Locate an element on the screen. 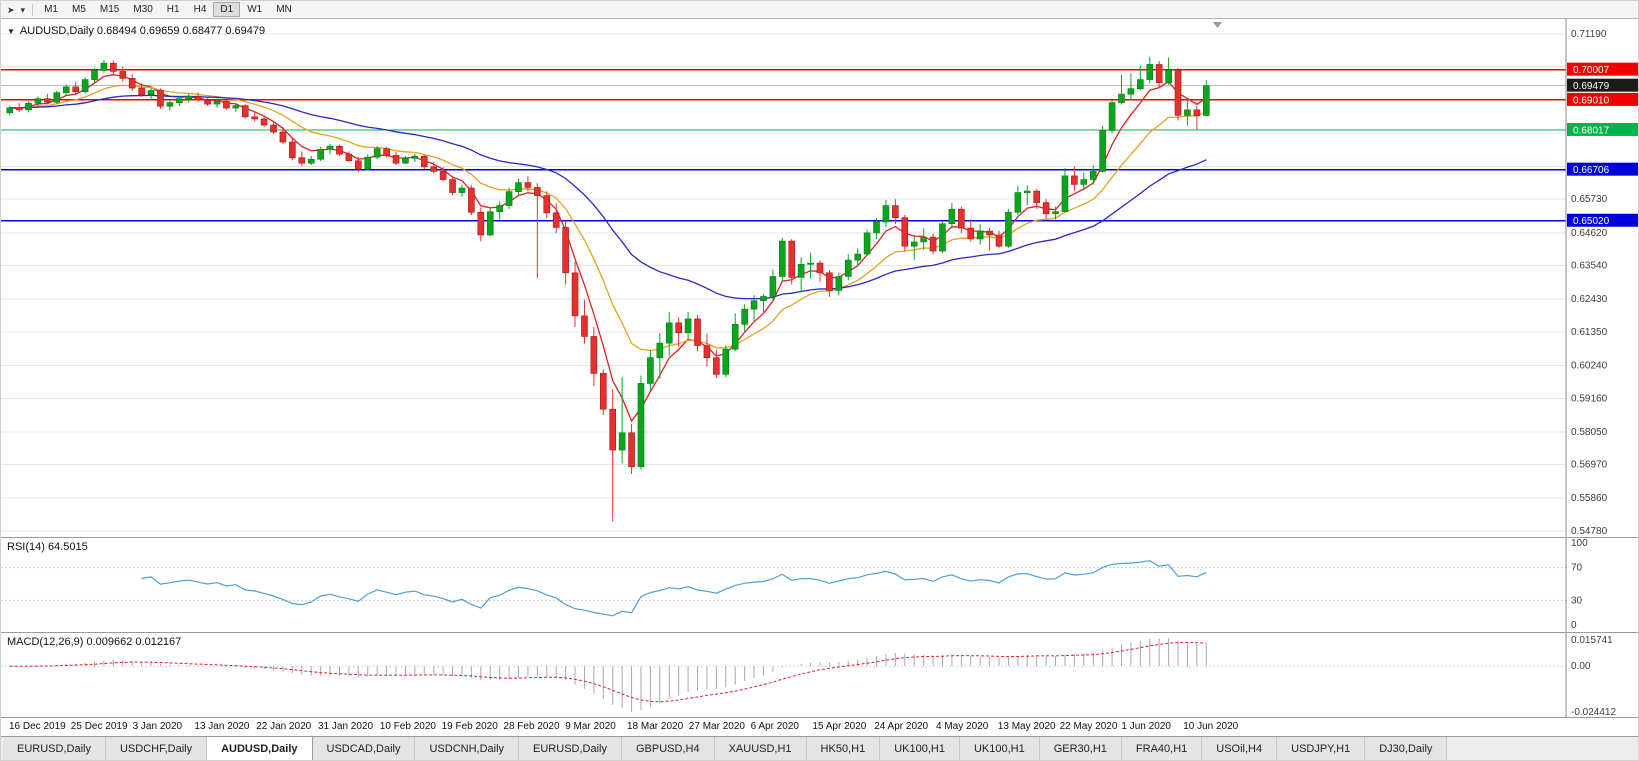 This screenshot has height=761, width=1639. timeframe-button-mn: MN is located at coordinates (284, 9).